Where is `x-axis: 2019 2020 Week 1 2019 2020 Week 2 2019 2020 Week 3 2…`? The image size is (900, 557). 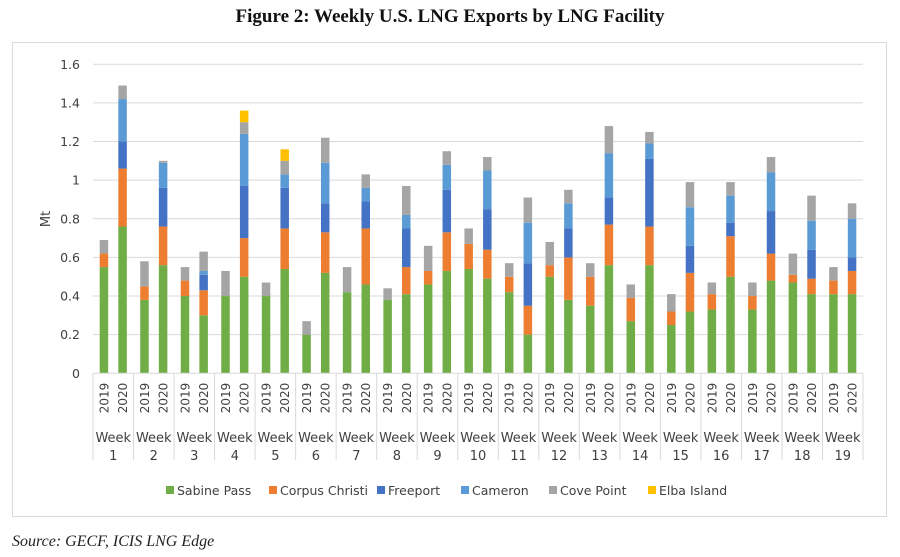
x-axis: 2019 2020 Week 1 2019 2020 Week 2 2019 2020 Week 3 2… is located at coordinates (478, 418).